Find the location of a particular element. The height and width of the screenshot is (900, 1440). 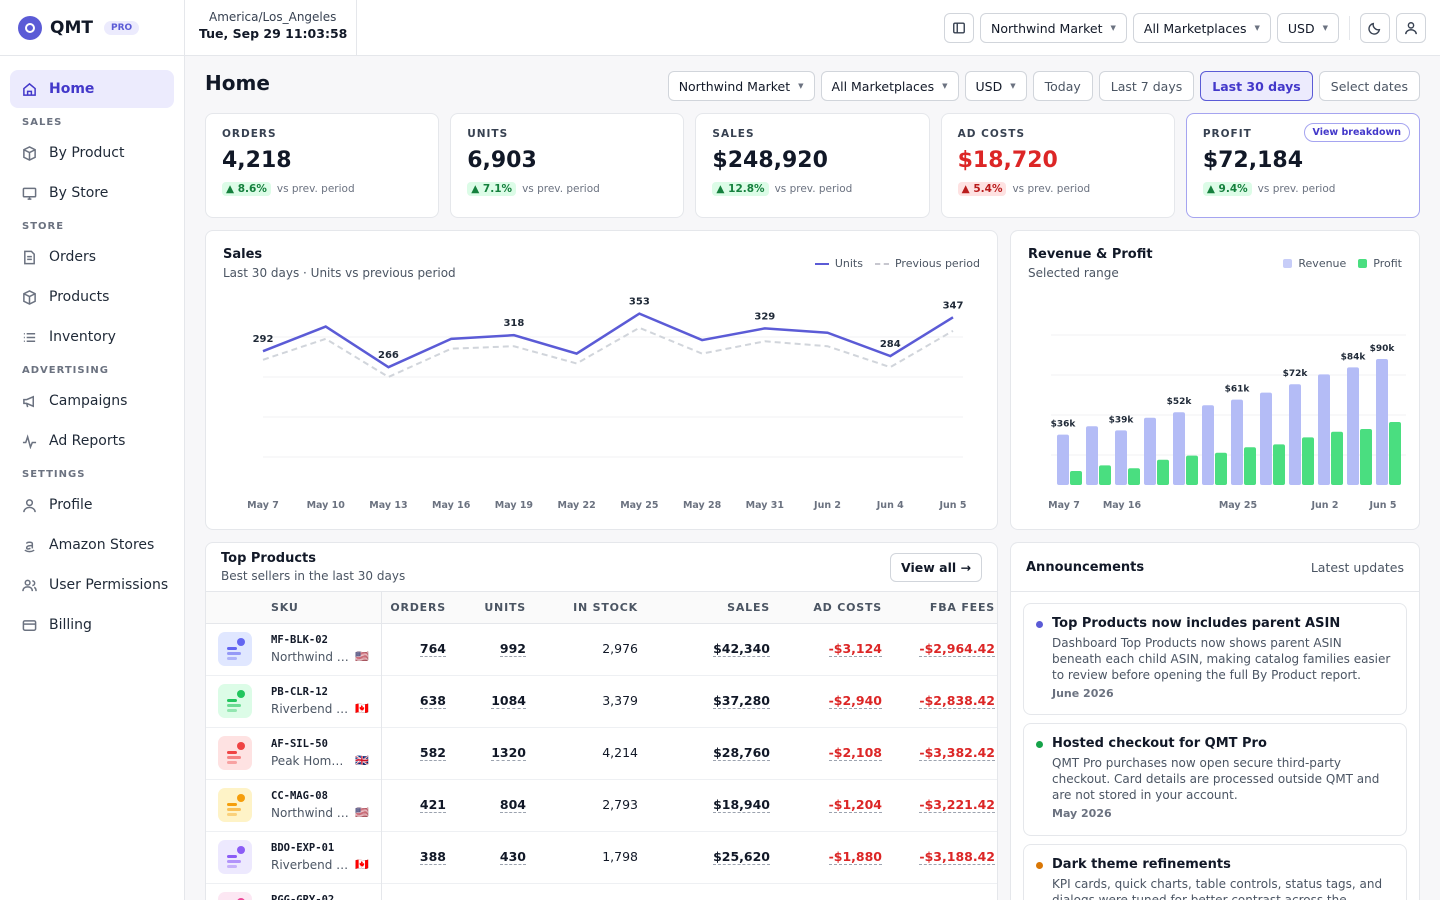

range-today-button: Today is located at coordinates (1062, 86).